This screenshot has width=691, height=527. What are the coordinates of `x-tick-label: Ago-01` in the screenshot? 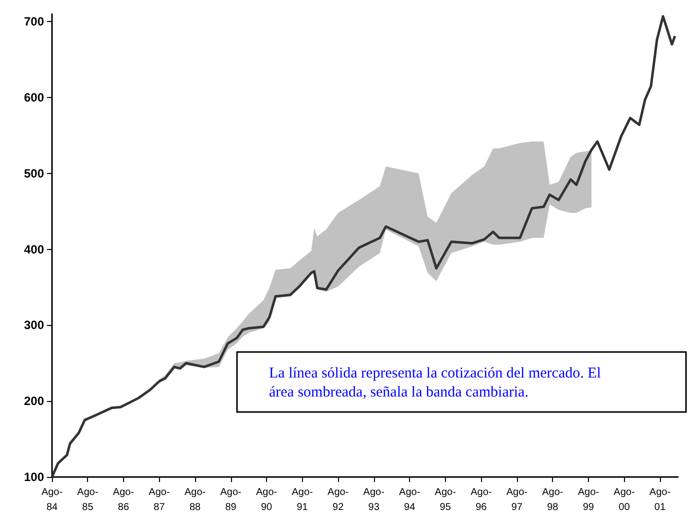 It's located at (660, 500).